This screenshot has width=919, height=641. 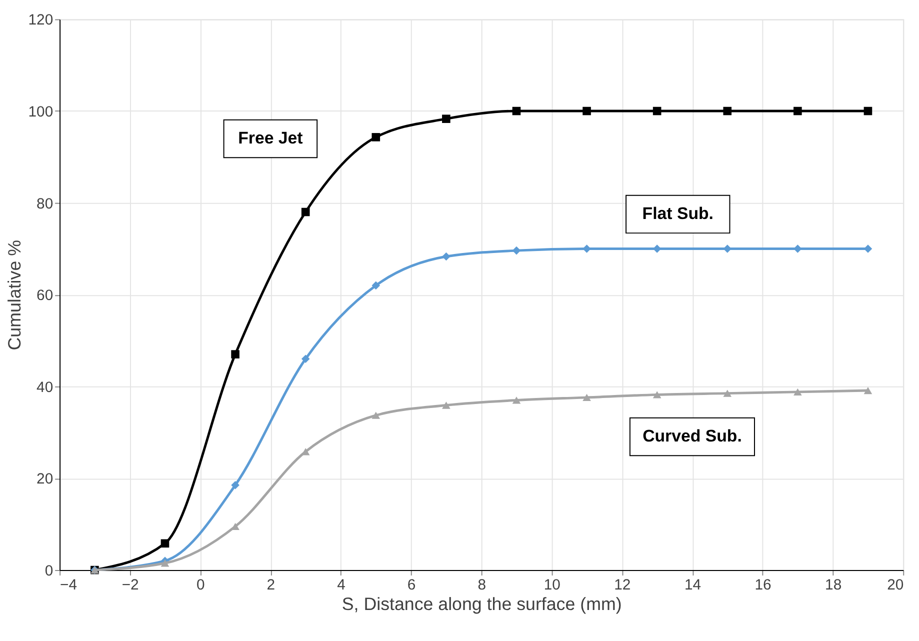 What do you see at coordinates (45, 204) in the screenshot?
I see `y-tick-label: 80` at bounding box center [45, 204].